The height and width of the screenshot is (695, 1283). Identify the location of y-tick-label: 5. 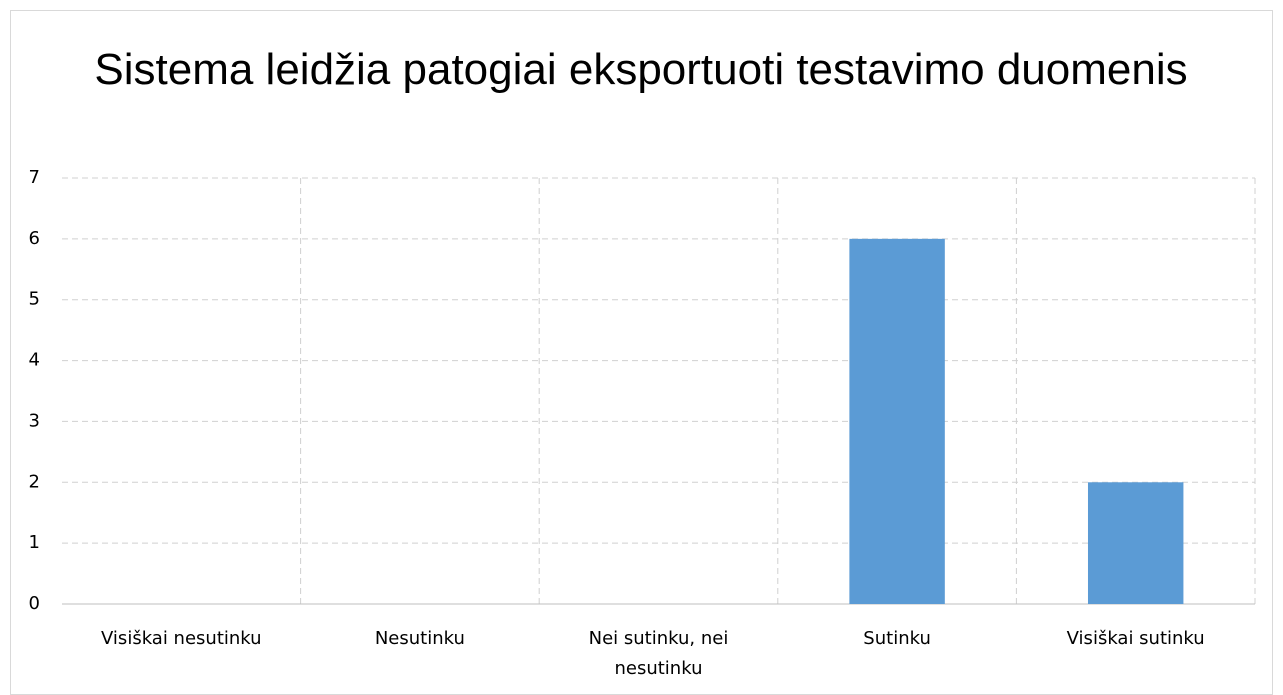
(34, 299).